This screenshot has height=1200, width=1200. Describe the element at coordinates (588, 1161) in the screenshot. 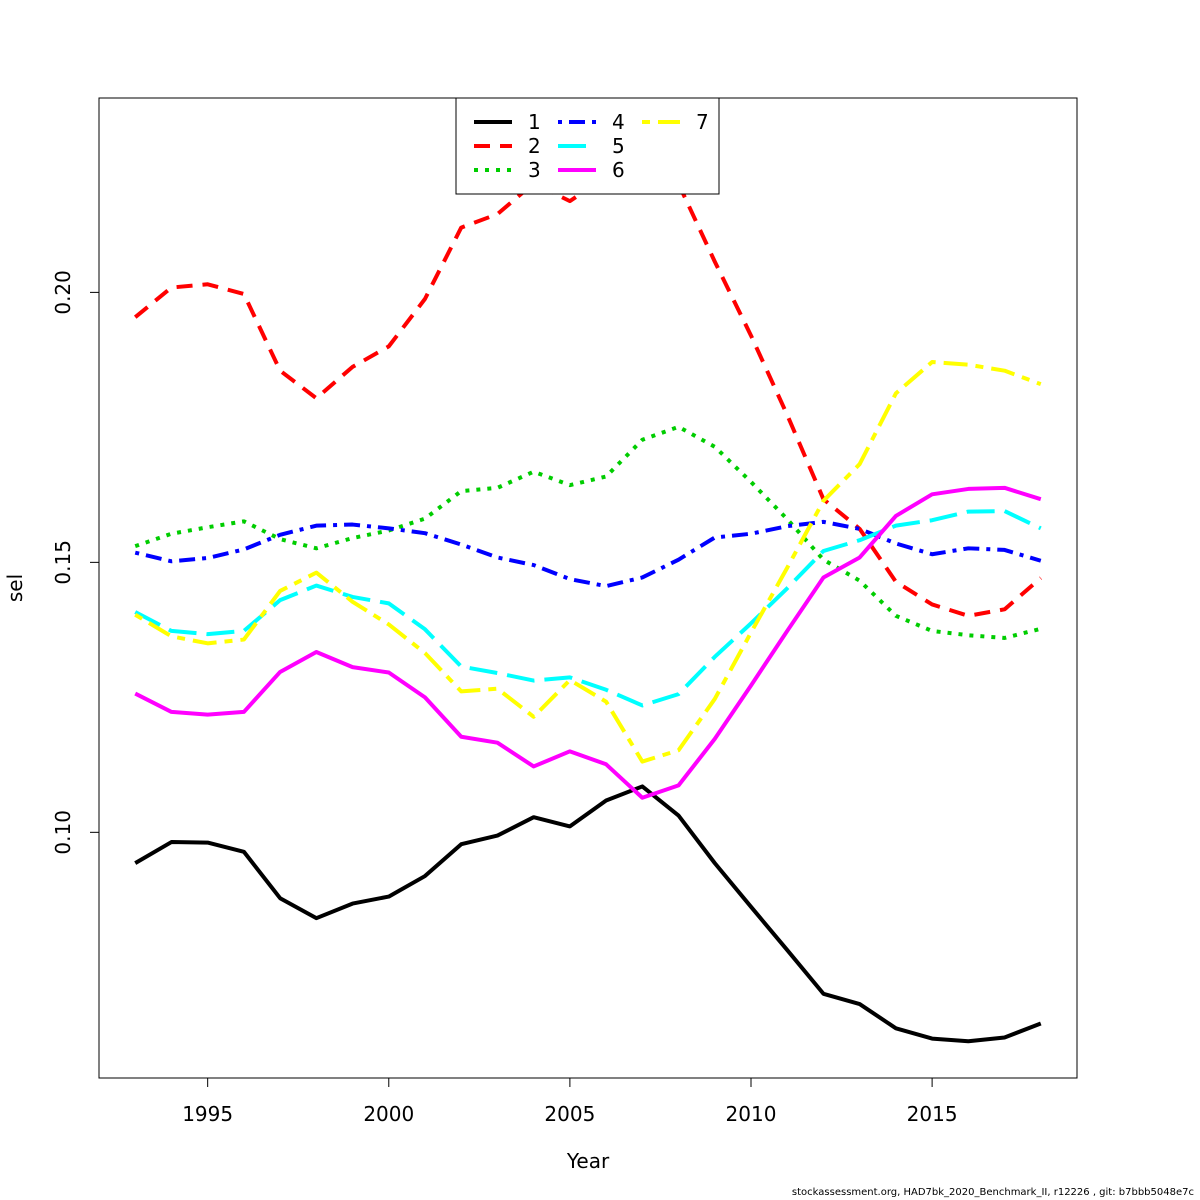

I see `x-axis-title: Year` at that location.